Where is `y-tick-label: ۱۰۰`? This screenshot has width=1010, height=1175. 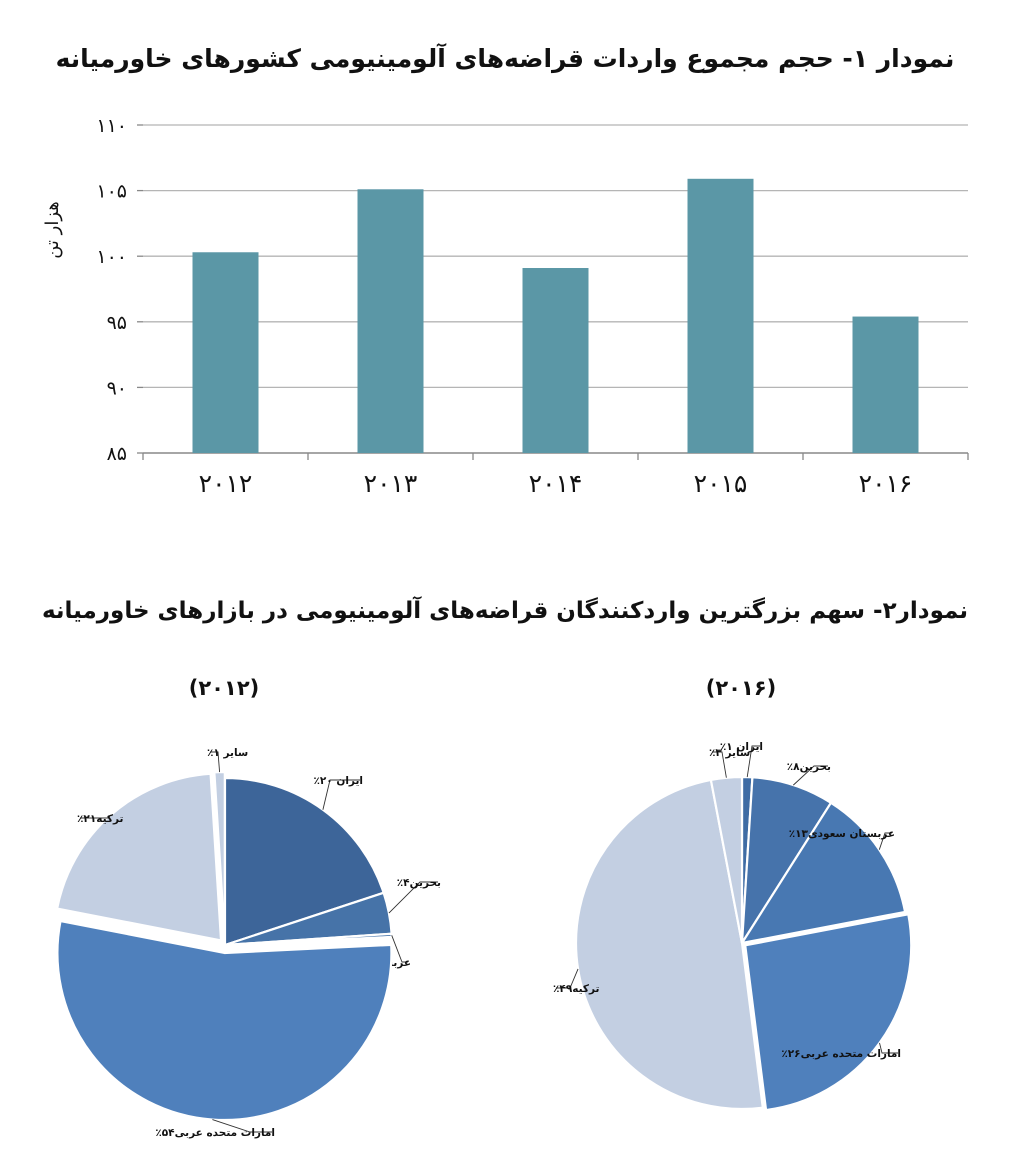
y-tick-label: ۱۰۰ is located at coordinates (111, 257).